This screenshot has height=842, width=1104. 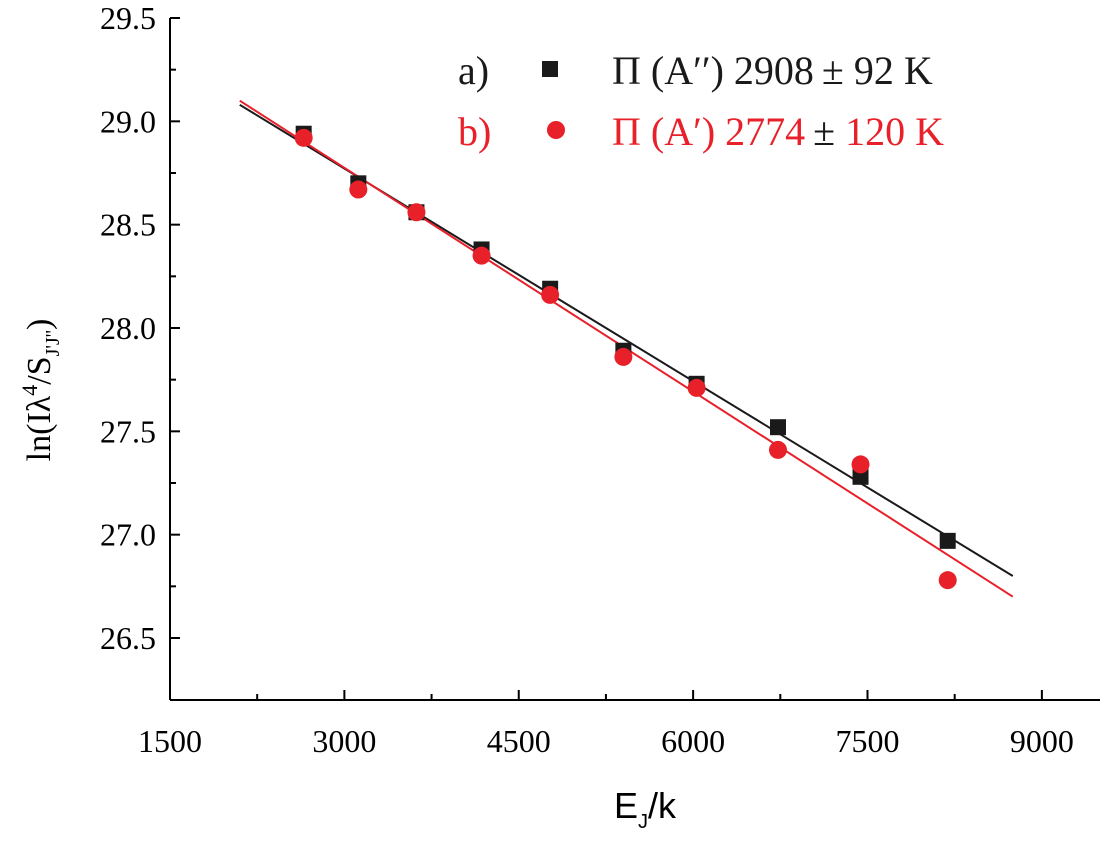 What do you see at coordinates (824, 131) in the screenshot?
I see `legend-b-pm: ±` at bounding box center [824, 131].